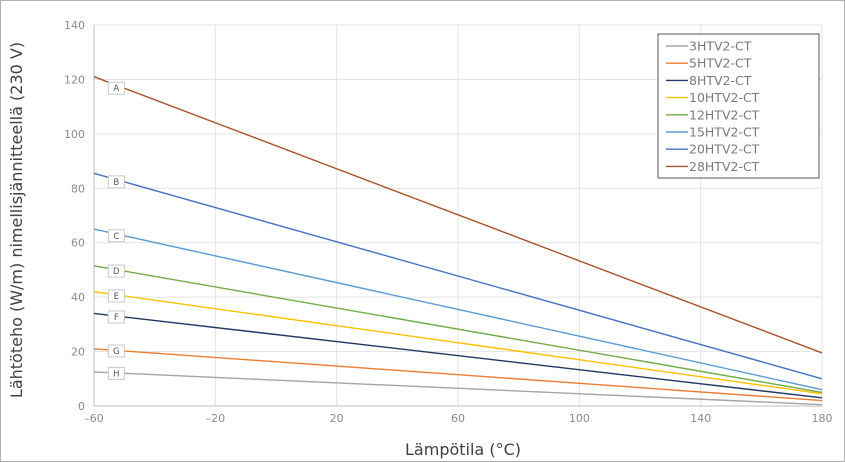 This screenshot has width=845, height=462. I want to click on legend-entry: 15HTV2-CT, so click(713, 132).